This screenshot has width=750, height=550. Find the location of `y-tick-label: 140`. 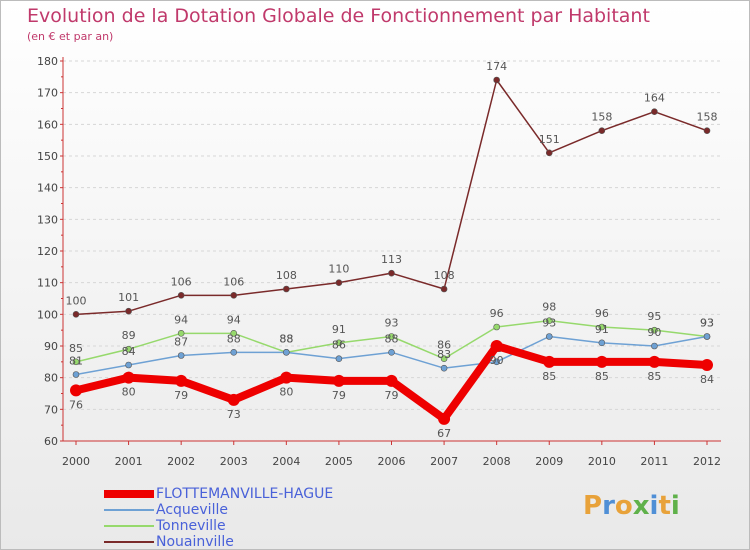

y-tick-label: 140 is located at coordinates (47, 188).